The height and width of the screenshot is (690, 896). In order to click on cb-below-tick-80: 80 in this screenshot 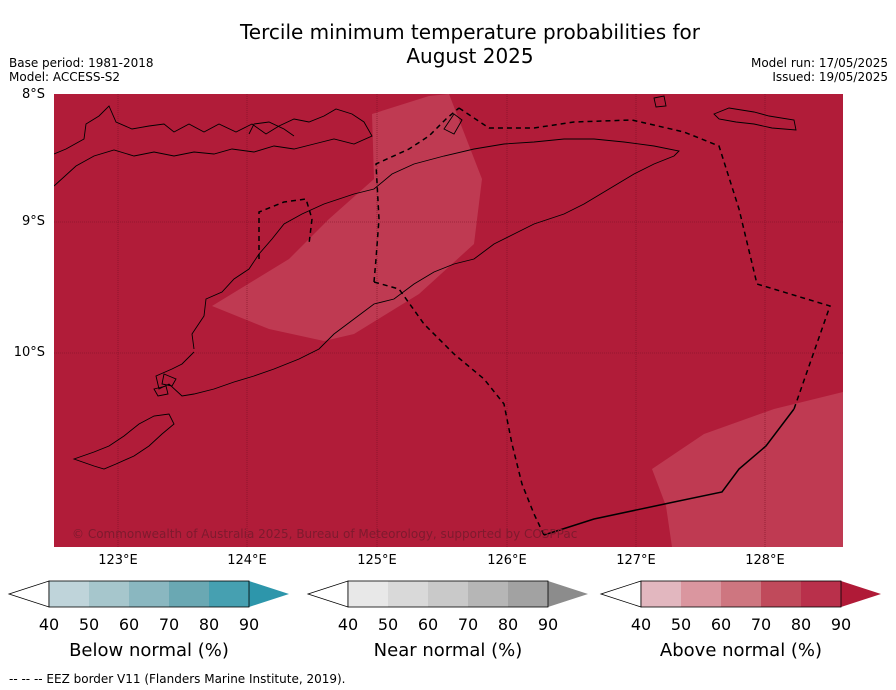, I will do `click(209, 624)`.